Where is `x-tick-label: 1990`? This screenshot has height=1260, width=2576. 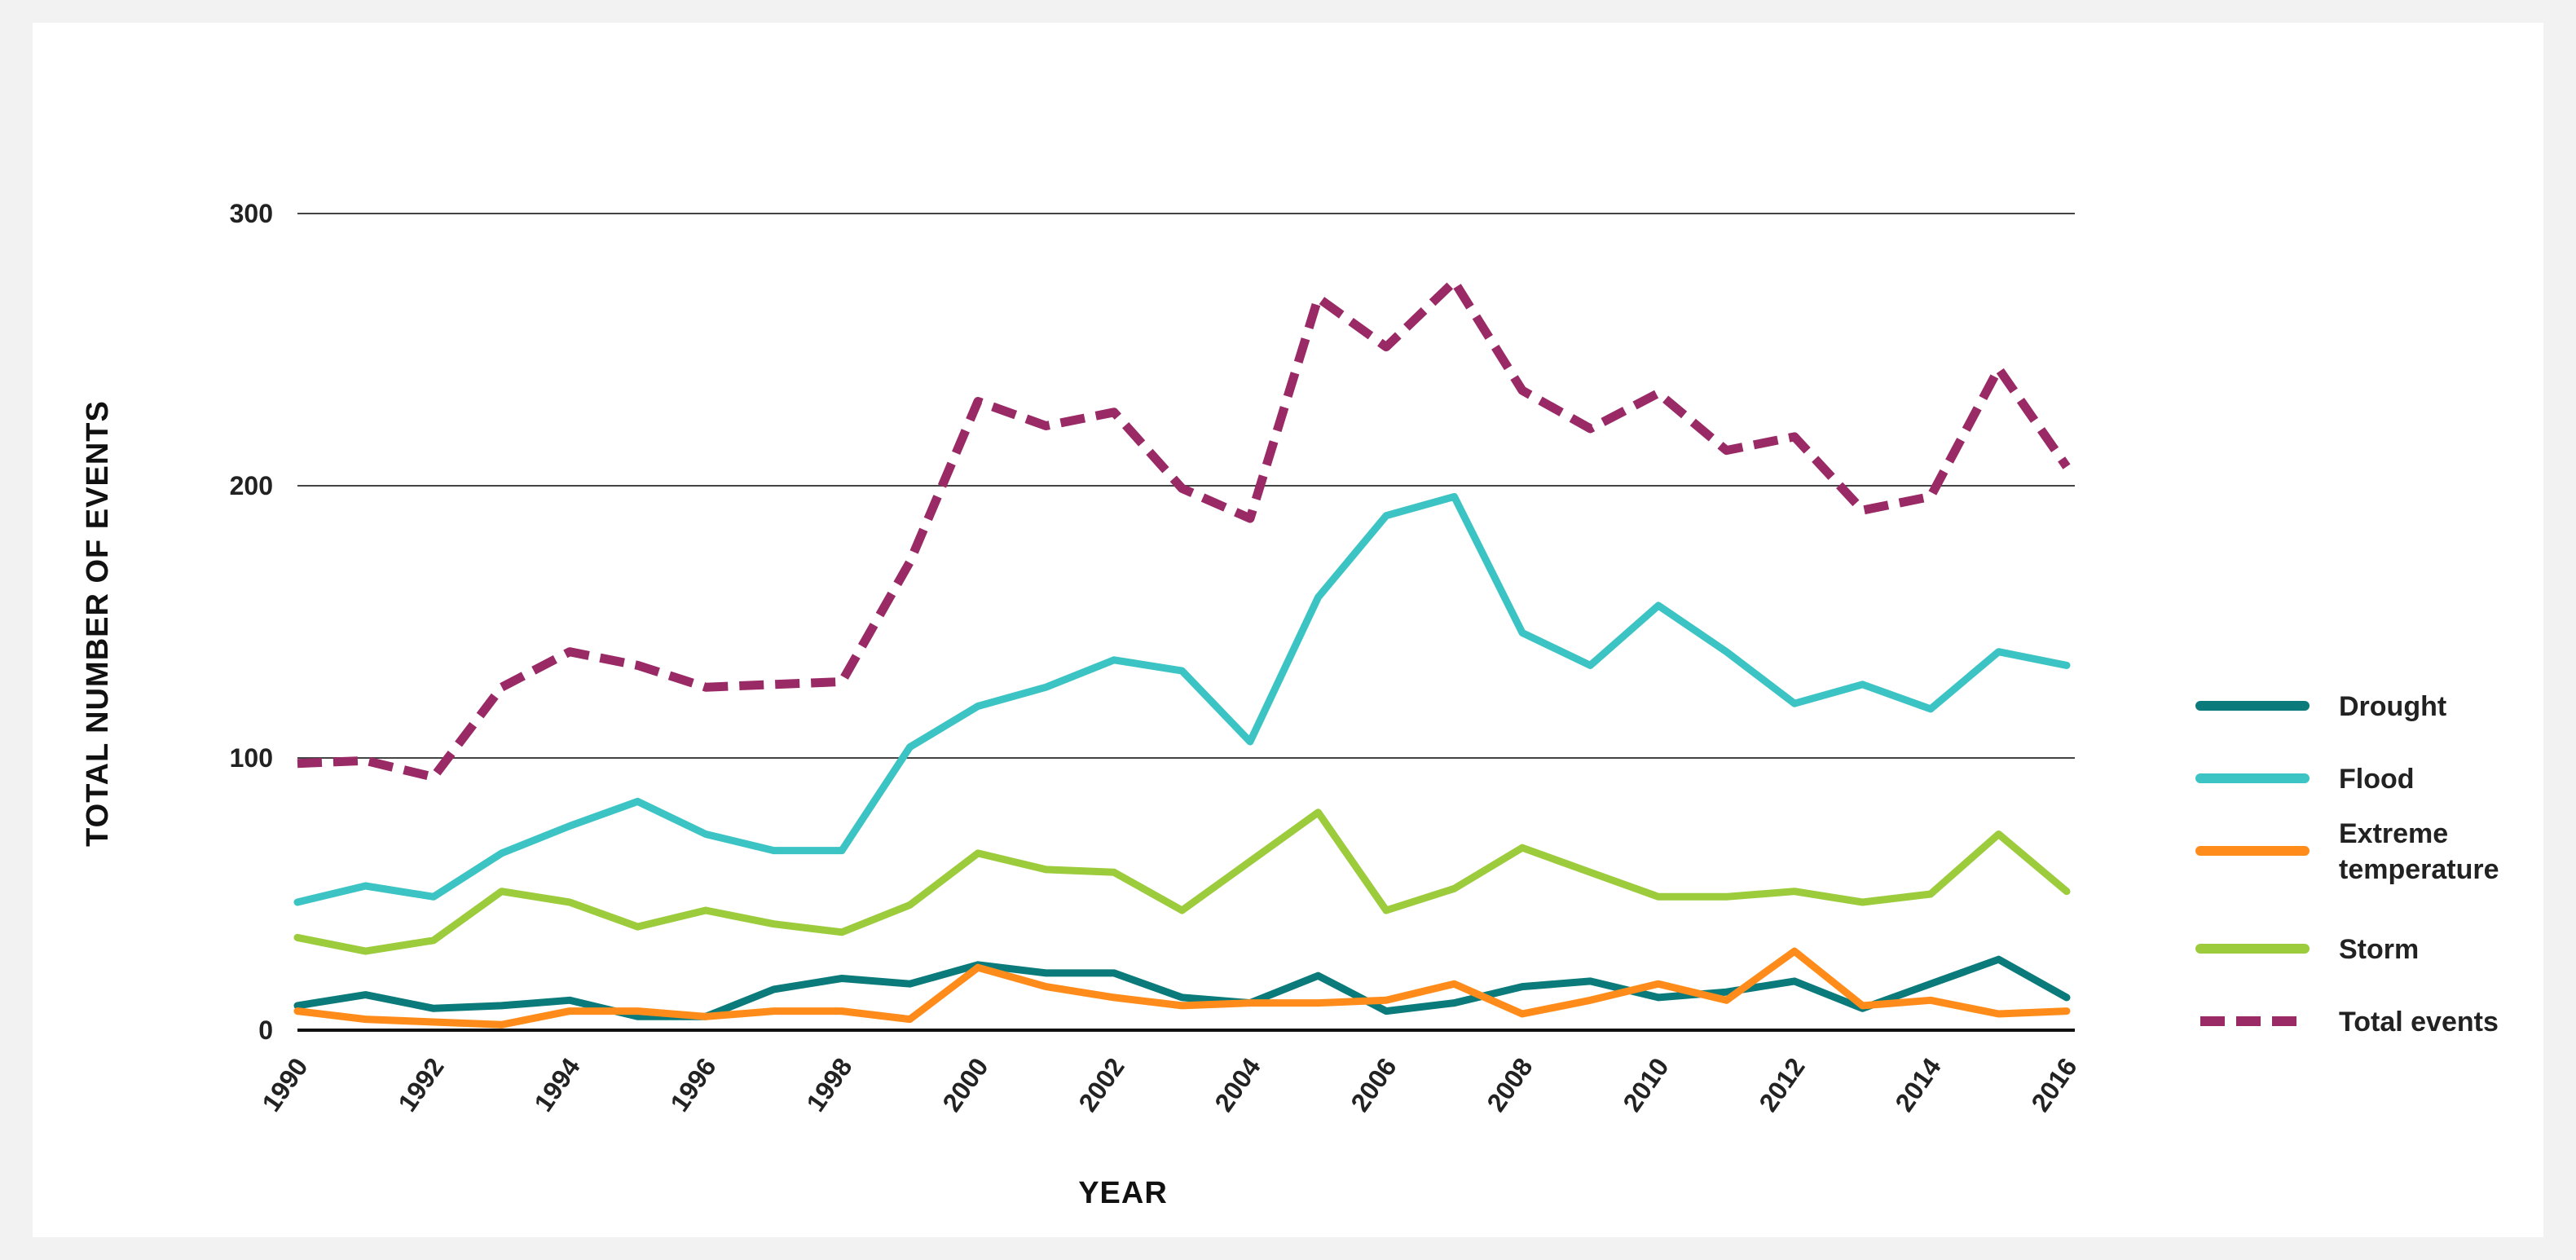
x-tick-label: 1990 is located at coordinates (284, 1084).